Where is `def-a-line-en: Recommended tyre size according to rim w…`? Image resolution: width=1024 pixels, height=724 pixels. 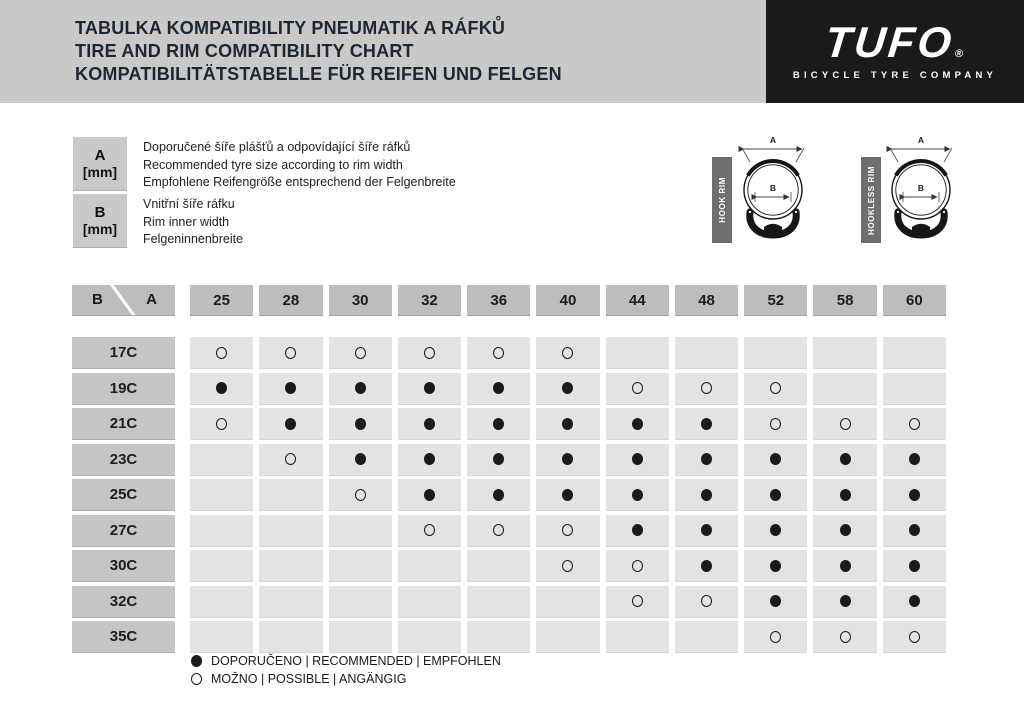 def-a-line-en: Recommended tyre size according to rim w… is located at coordinates (273, 164).